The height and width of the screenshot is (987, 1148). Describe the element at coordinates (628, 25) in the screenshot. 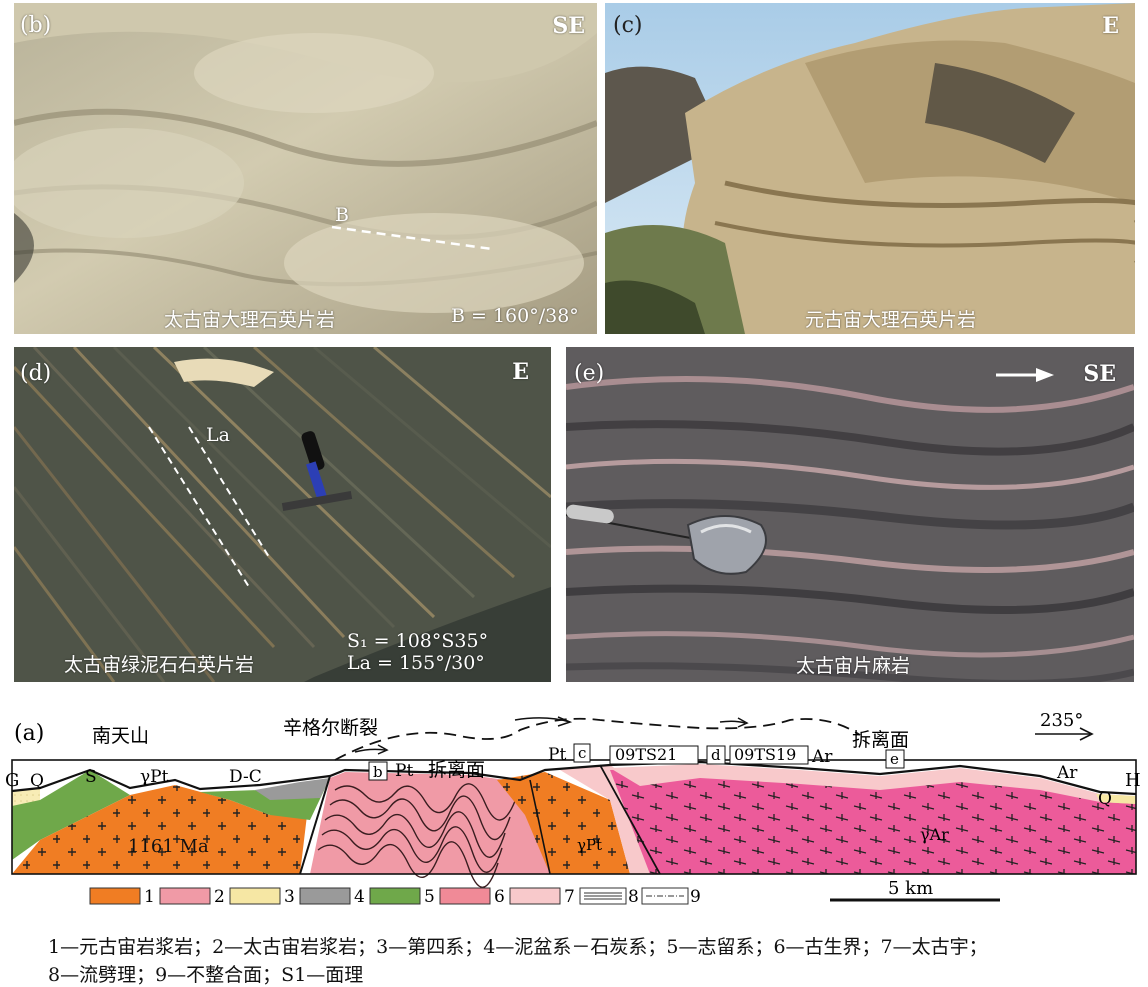

I see `panel-c-label: (c)` at that location.